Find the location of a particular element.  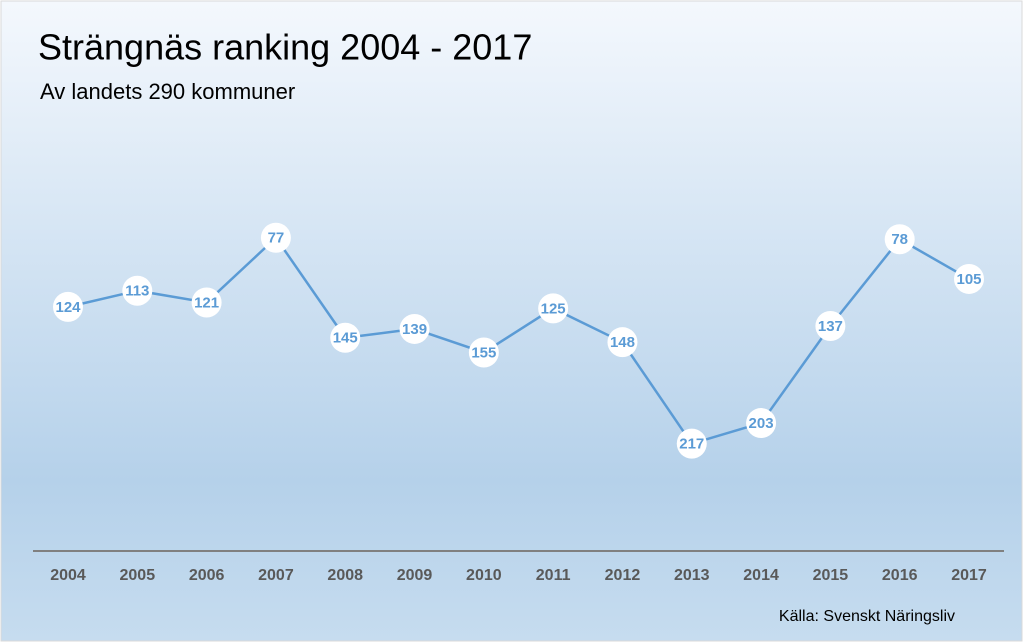

x-tick-label: 2009 is located at coordinates (415, 575).